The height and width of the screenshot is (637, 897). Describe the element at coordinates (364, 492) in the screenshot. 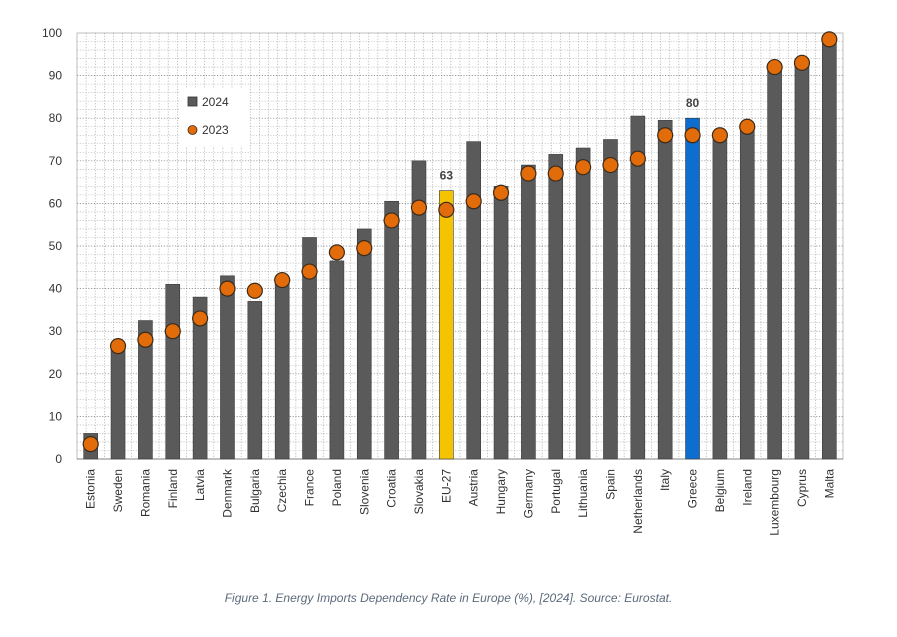

I see `x-tick-label: Slovenia` at that location.